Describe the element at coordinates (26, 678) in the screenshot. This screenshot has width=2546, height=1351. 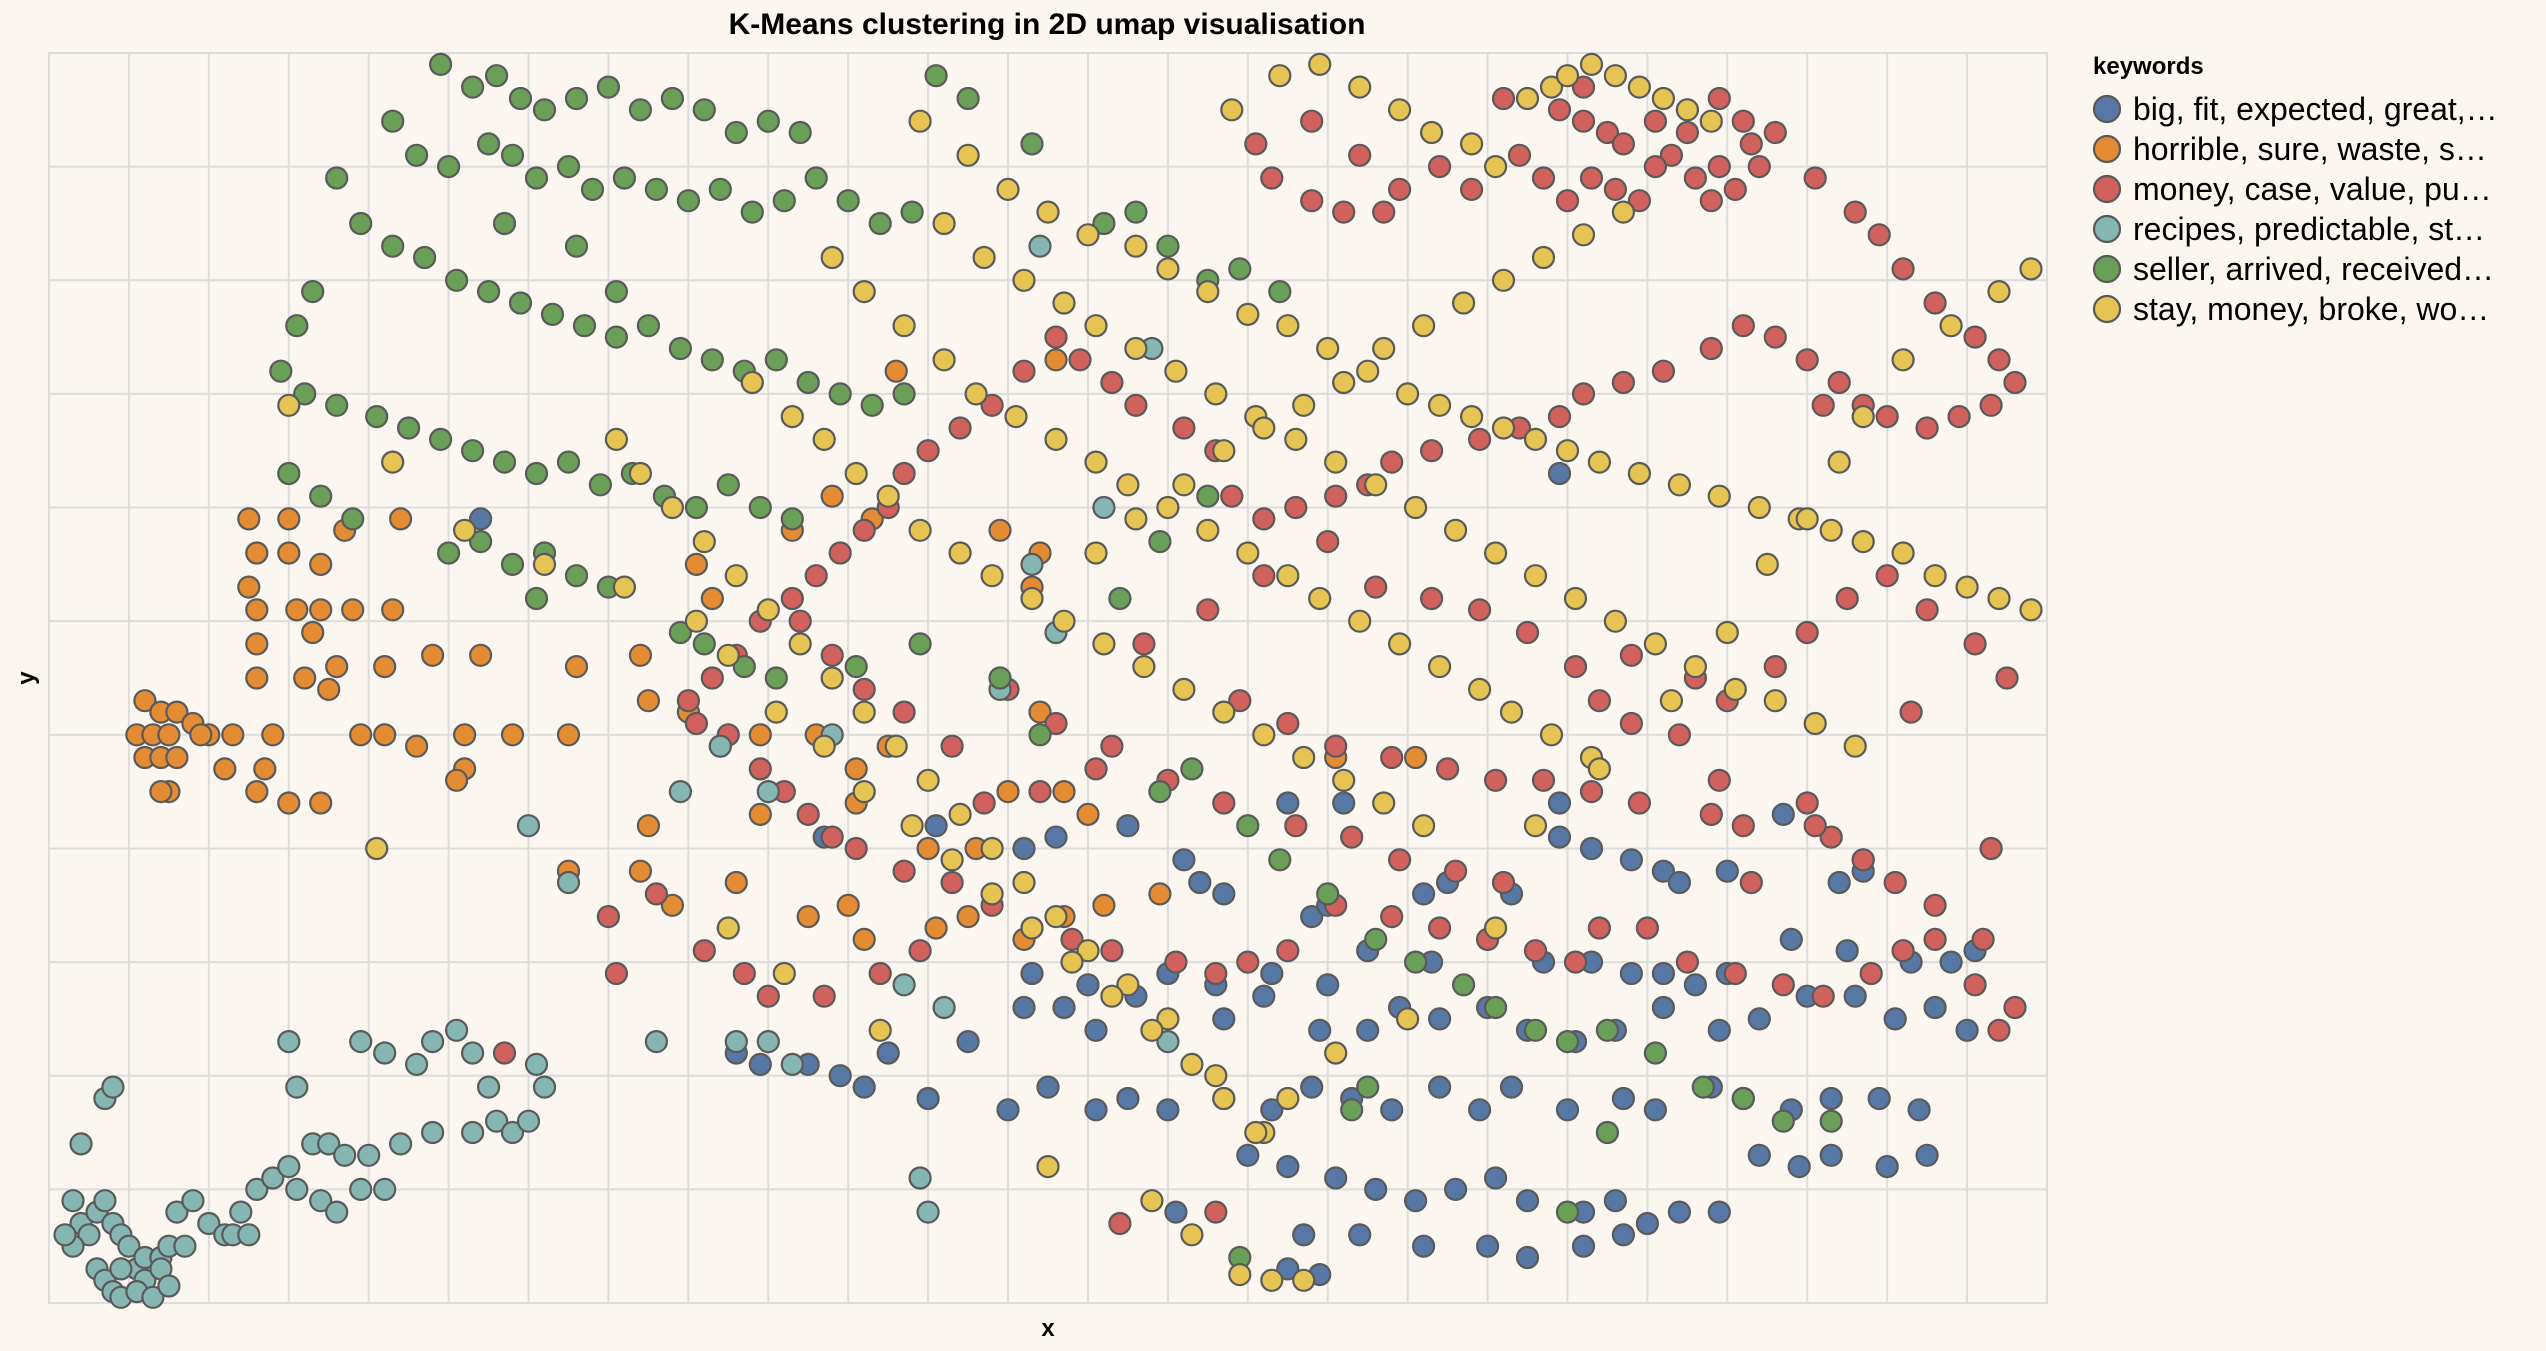
I see `y-axis-label: y` at that location.